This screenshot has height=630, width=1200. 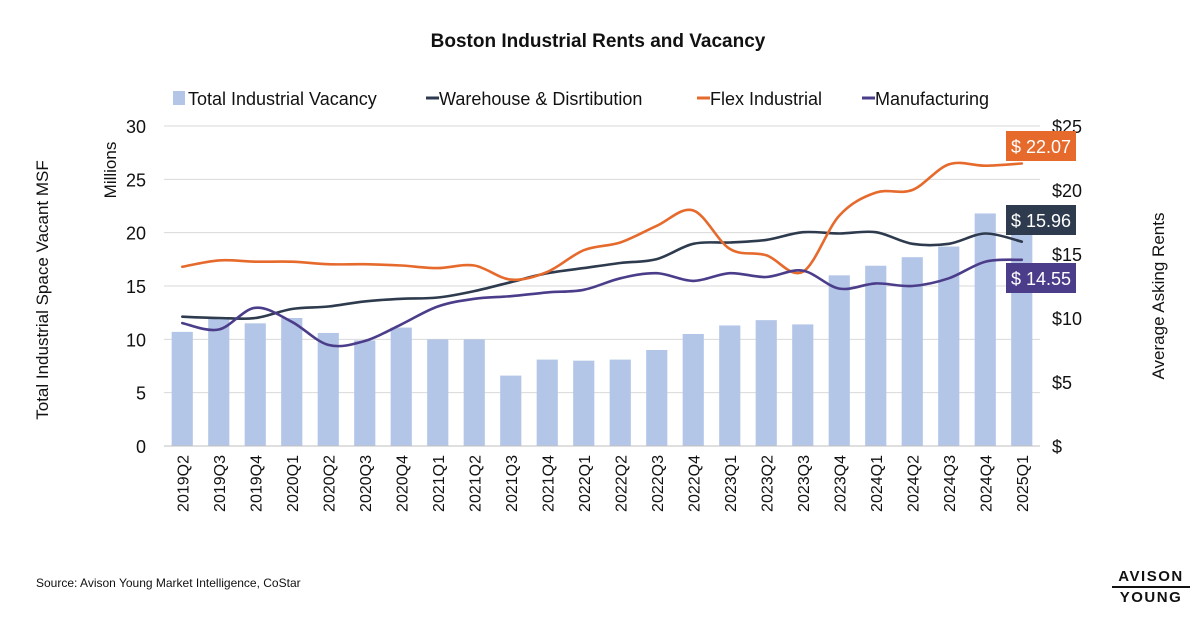 I want to click on x-tick-label: 2022Q3, so click(x=658, y=483).